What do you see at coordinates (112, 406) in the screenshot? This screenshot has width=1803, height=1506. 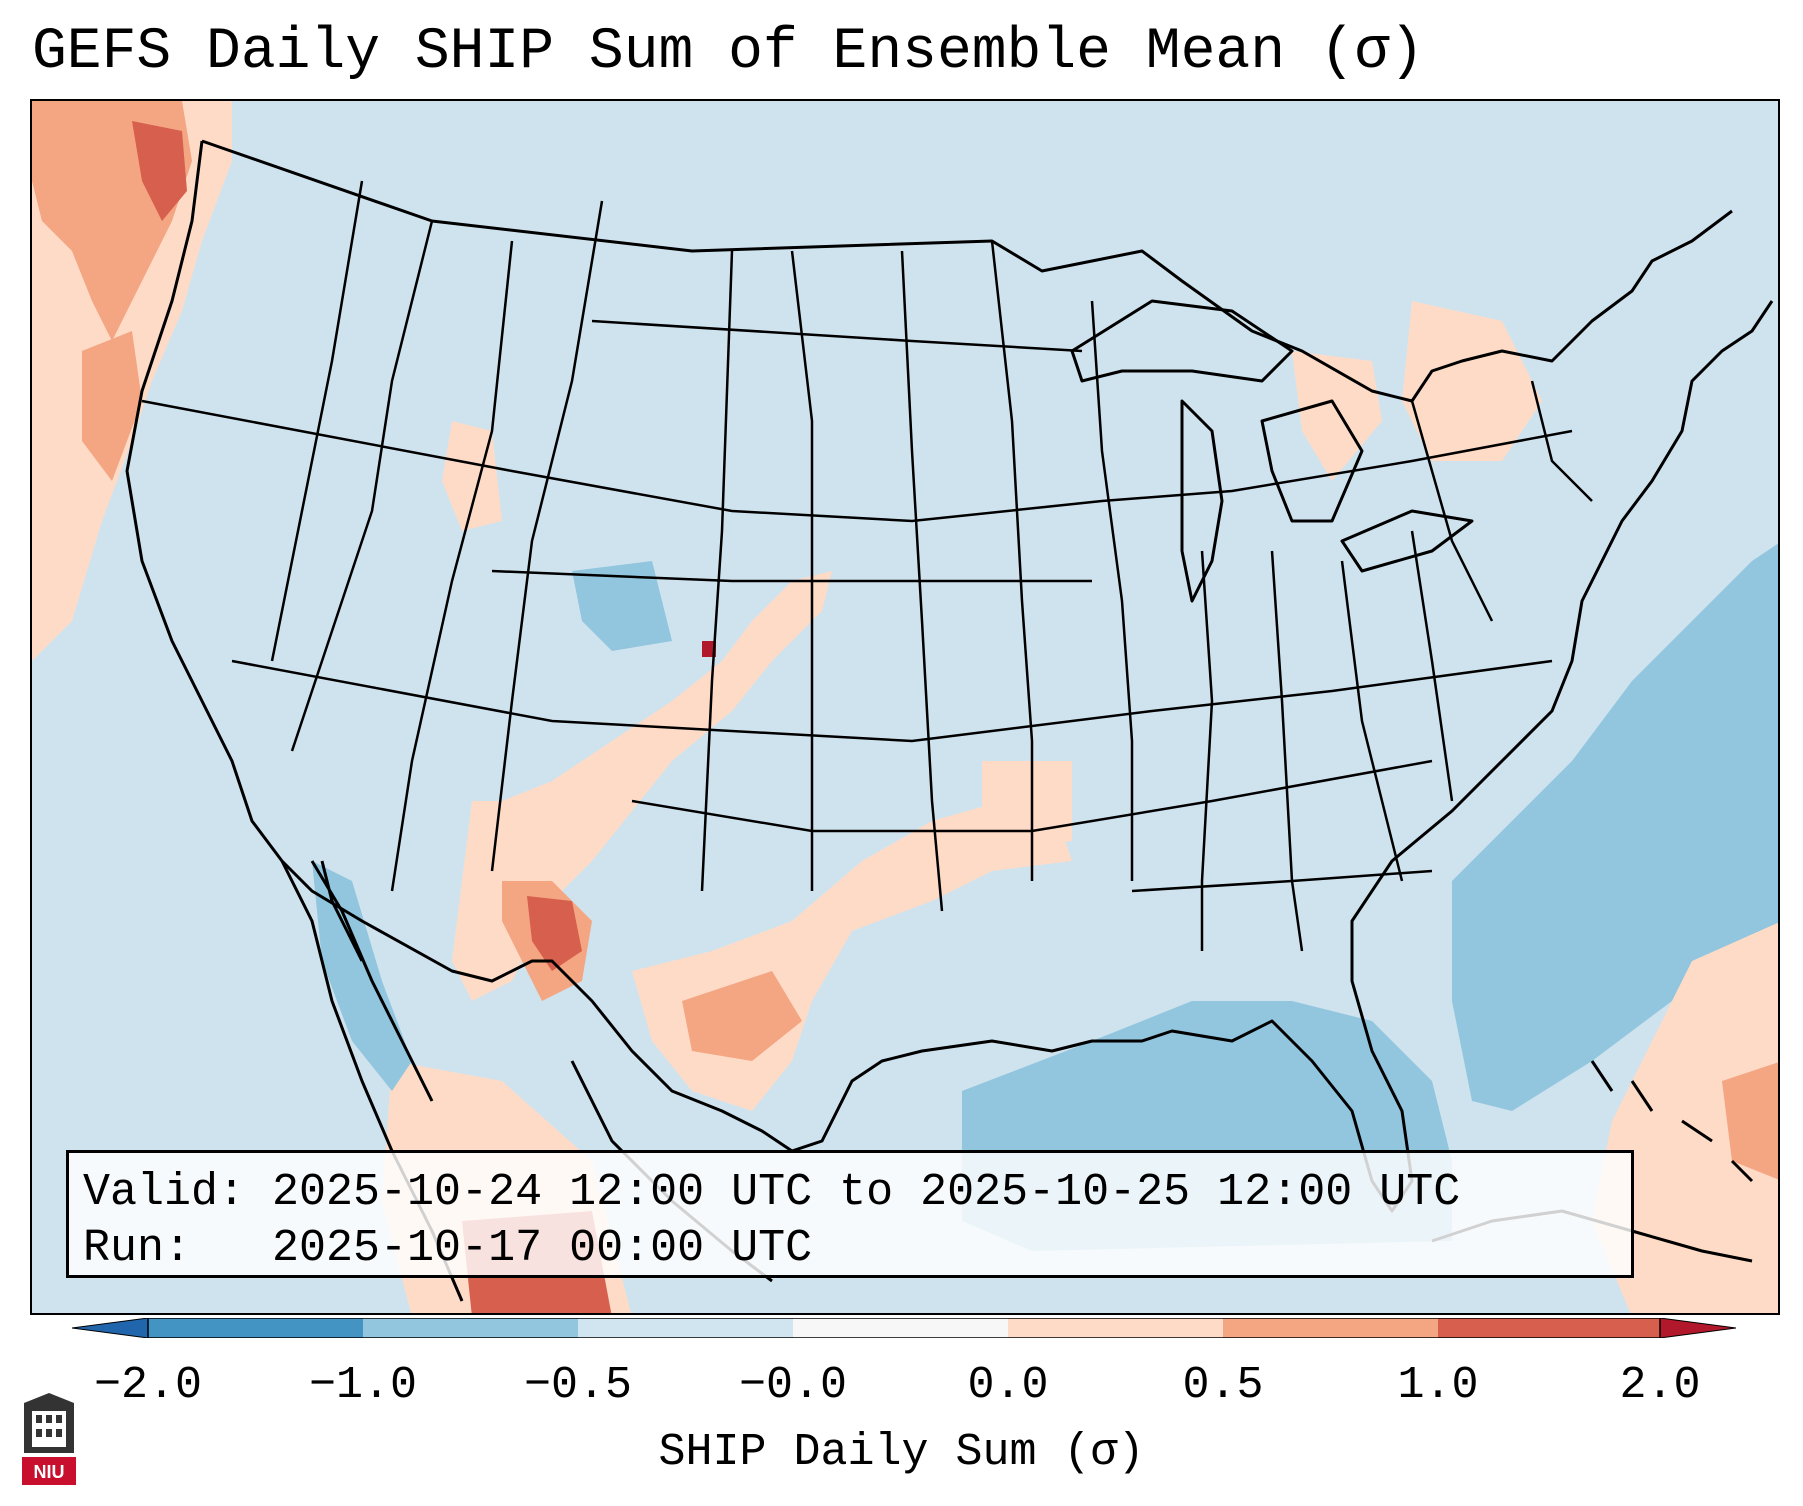 I see `patch-pacific-offshore` at bounding box center [112, 406].